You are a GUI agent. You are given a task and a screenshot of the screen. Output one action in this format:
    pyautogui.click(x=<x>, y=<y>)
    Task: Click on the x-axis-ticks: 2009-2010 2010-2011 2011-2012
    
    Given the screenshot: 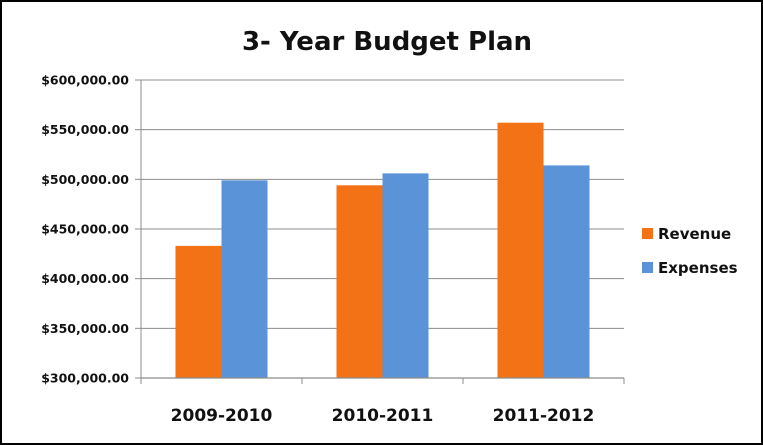 What is the action you would take?
    pyautogui.click(x=383, y=416)
    